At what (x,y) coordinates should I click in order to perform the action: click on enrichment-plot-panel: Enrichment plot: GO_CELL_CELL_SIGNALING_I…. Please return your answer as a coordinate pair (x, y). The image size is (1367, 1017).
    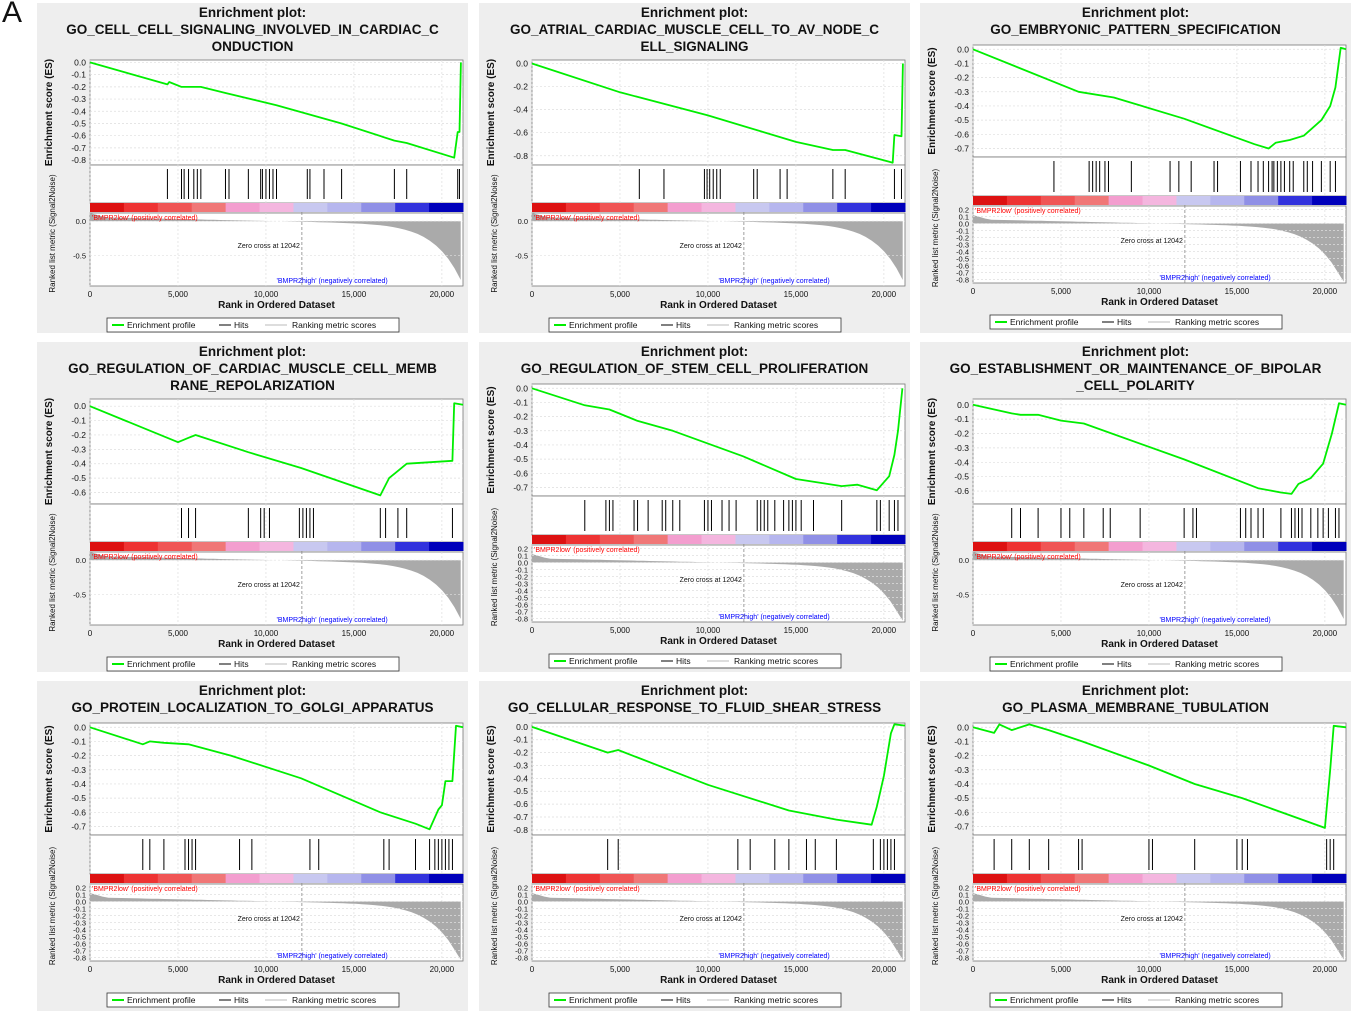
    Looking at the image, I should click on (252, 168).